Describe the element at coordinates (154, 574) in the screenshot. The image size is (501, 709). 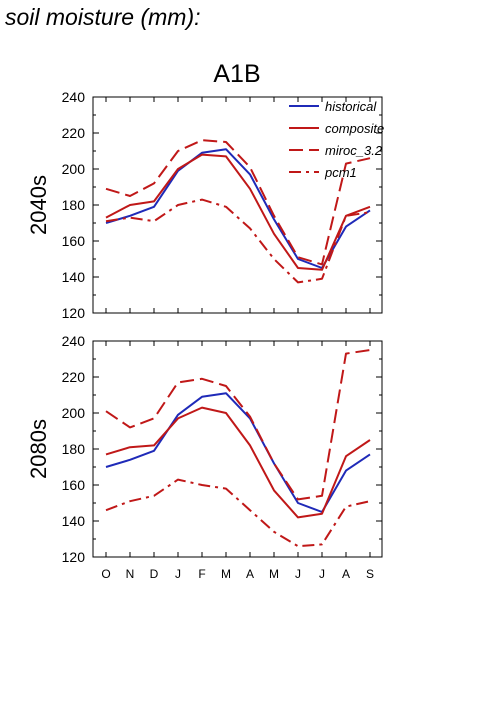
I see `x-tick-label: D` at that location.